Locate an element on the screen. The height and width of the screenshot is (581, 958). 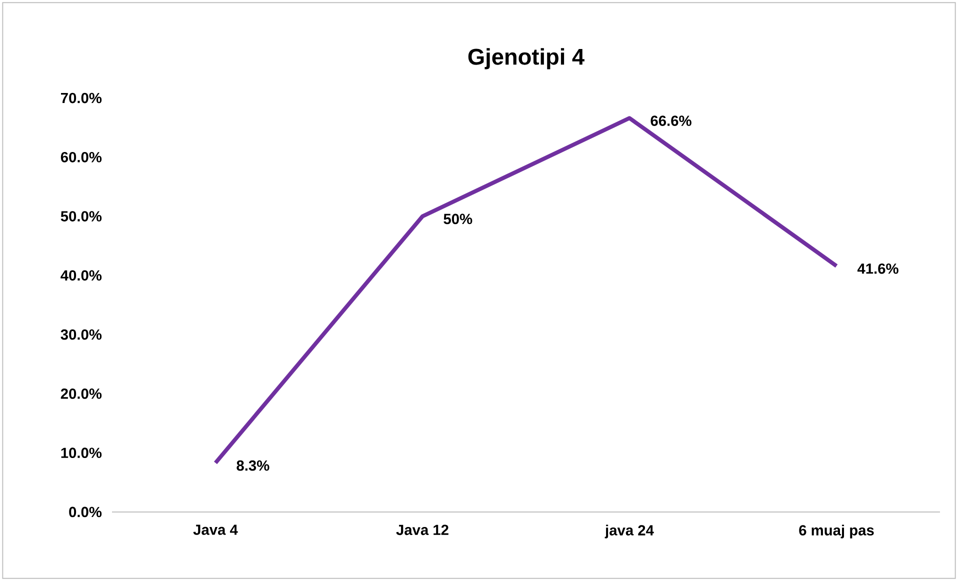
x-tick-label: Java 12 is located at coordinates (422, 530).